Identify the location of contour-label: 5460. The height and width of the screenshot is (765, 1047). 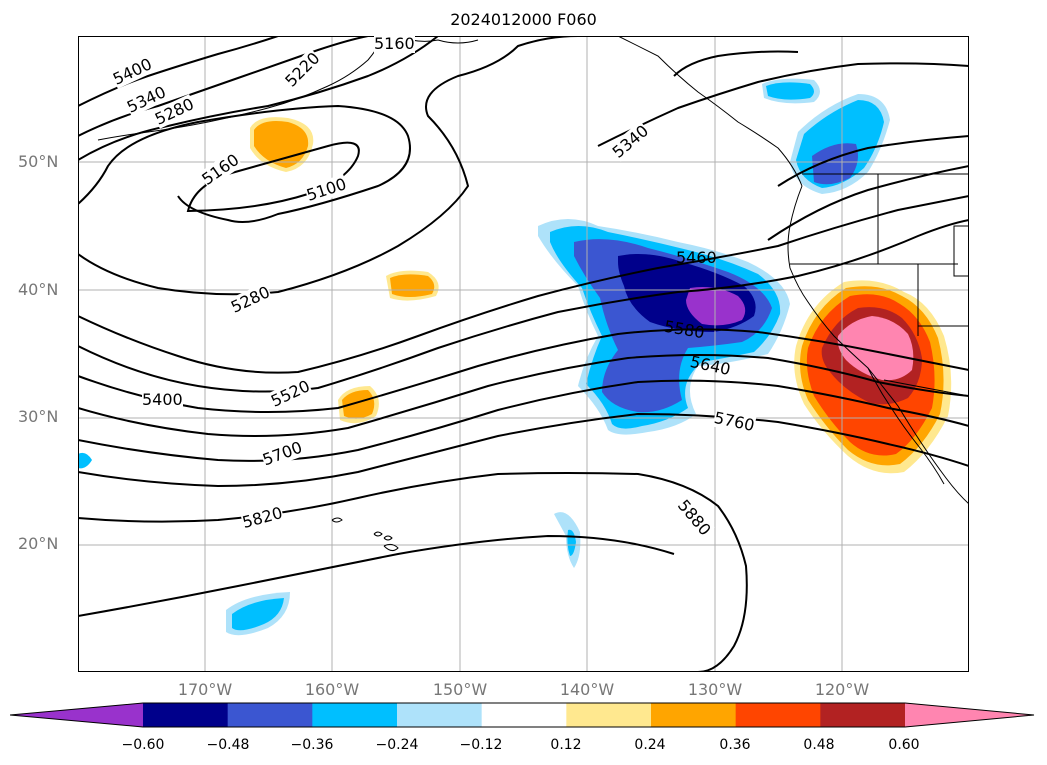
(696, 257).